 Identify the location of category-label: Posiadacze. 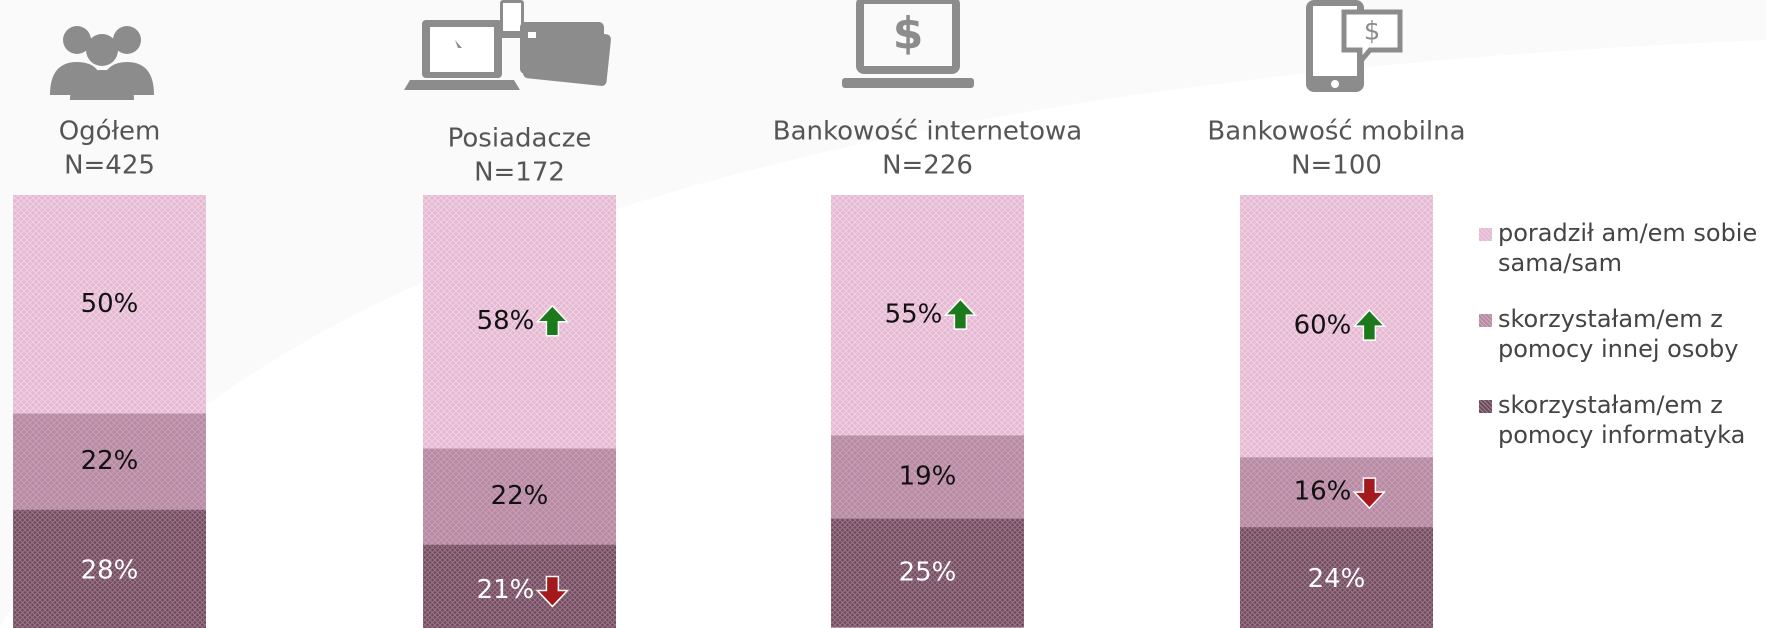
(520, 139).